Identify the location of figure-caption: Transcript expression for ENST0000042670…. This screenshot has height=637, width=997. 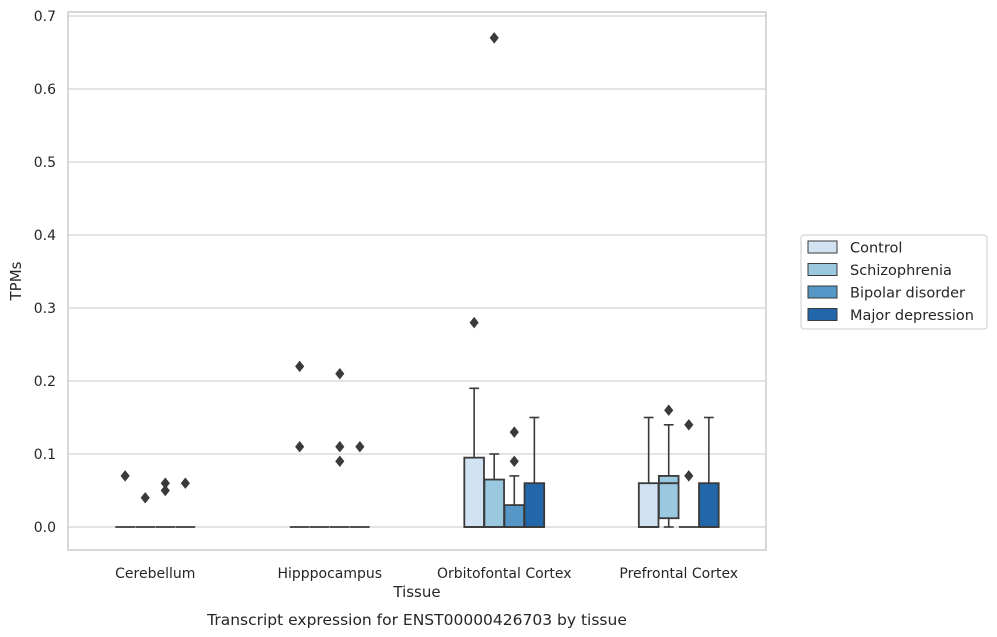
(416, 620).